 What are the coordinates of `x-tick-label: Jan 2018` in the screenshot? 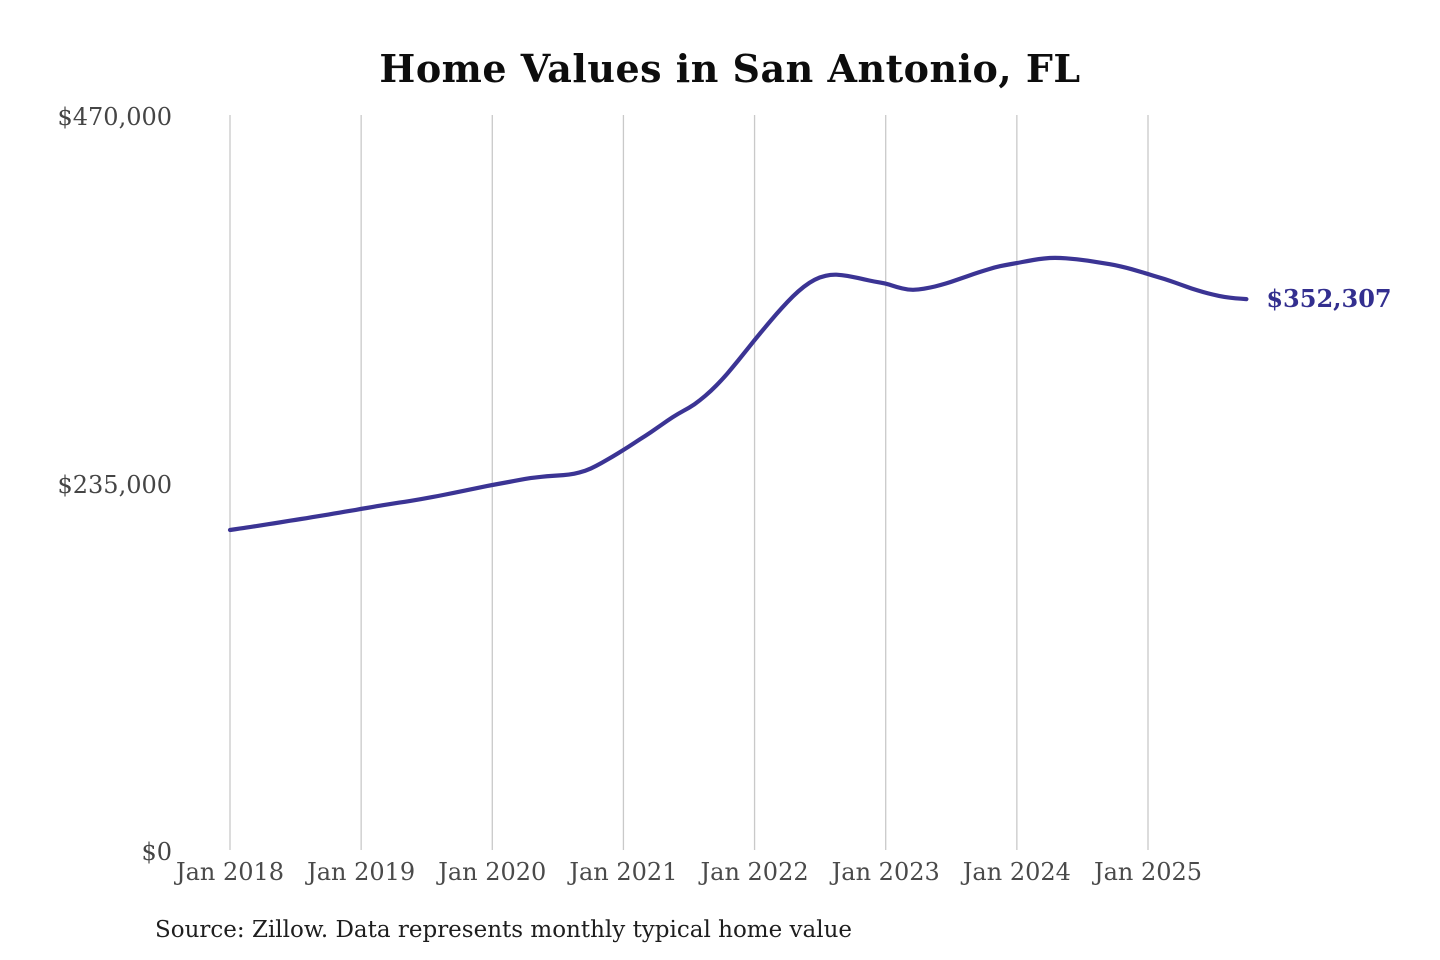 It's located at (230, 872).